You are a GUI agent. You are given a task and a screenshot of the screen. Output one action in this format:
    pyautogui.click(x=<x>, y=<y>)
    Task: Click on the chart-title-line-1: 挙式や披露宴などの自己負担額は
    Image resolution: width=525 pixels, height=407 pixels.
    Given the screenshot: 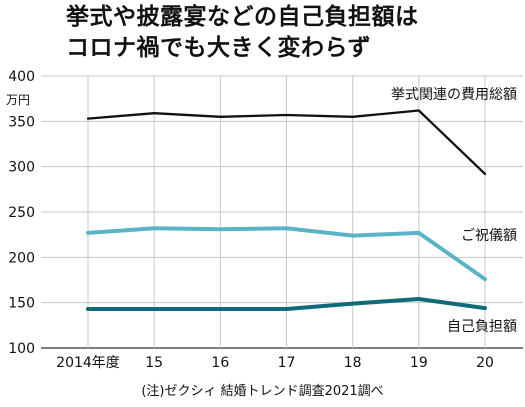 What is the action you would take?
    pyautogui.click(x=242, y=17)
    